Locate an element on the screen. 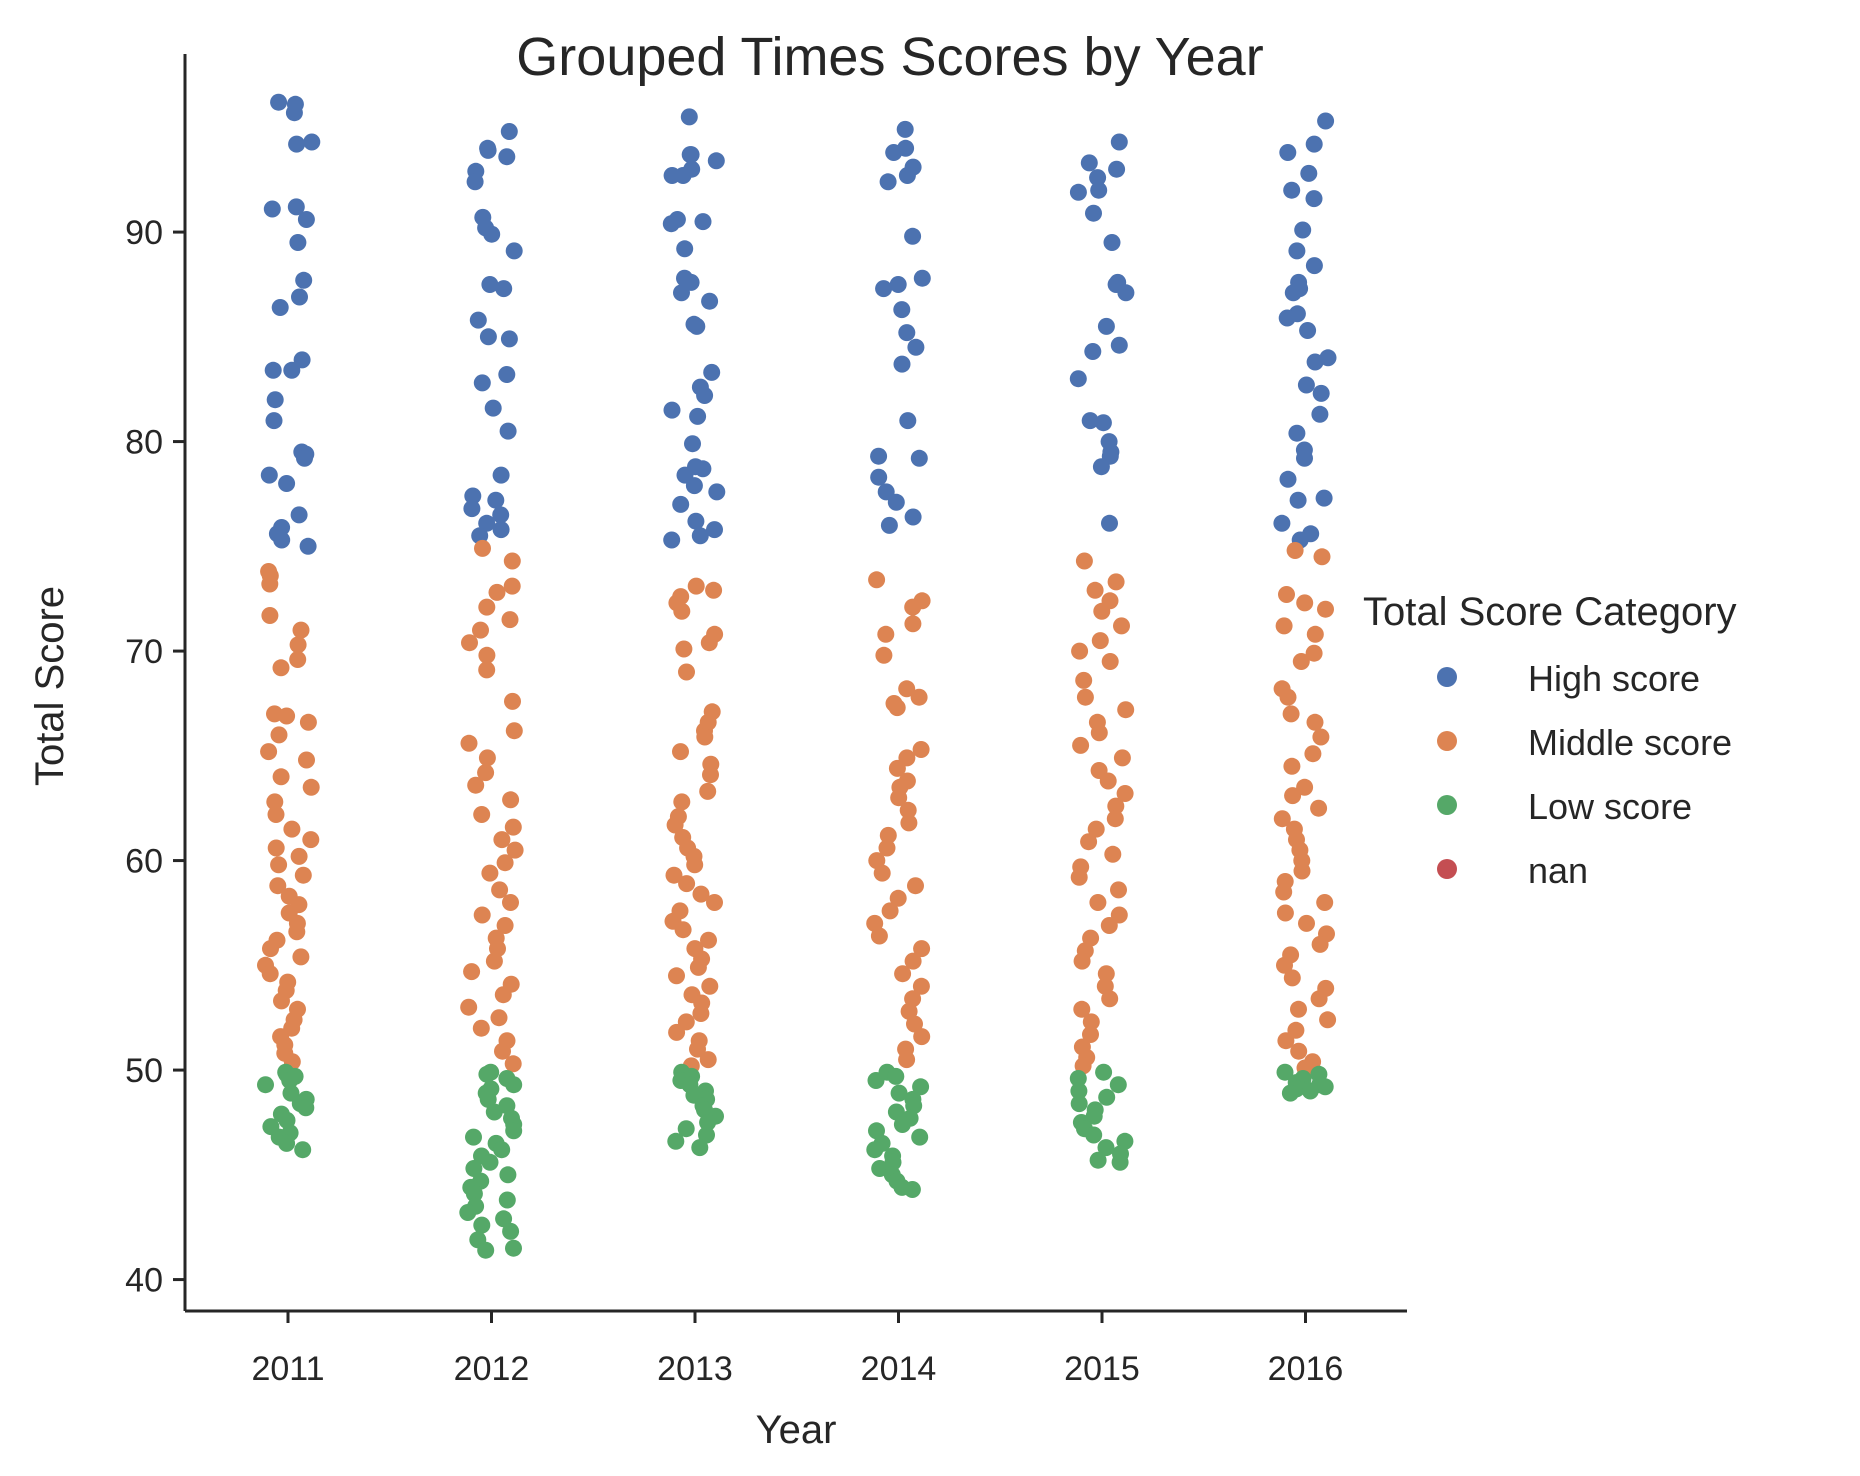 The image size is (1860, 1476). x-ticks: 2011 2012 2013 2014 2015 2016 is located at coordinates (797, 1349).